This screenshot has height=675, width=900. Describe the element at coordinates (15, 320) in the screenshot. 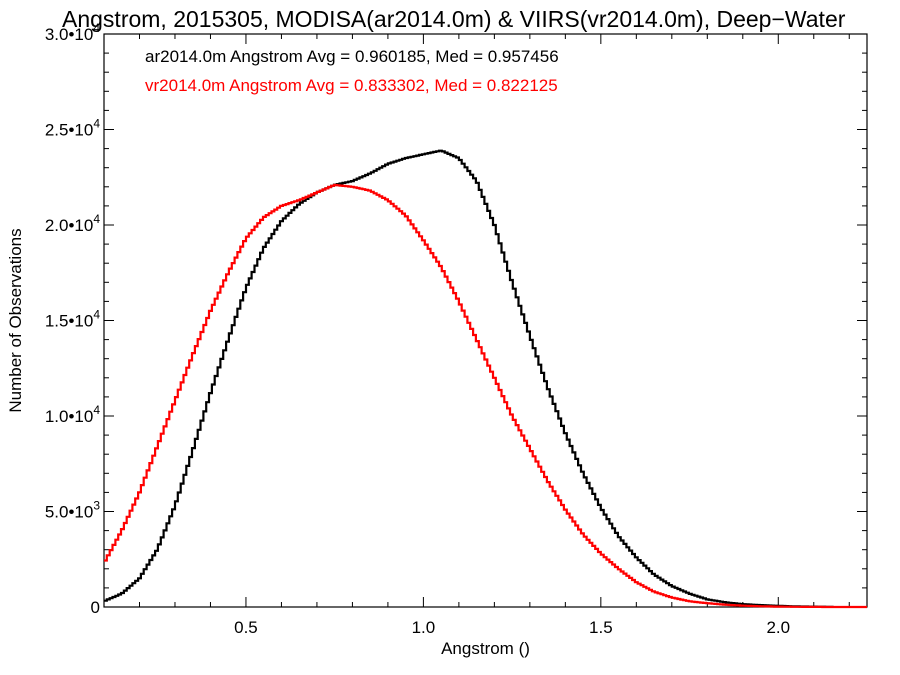

I see `y-axis-label: Number of Observations` at that location.